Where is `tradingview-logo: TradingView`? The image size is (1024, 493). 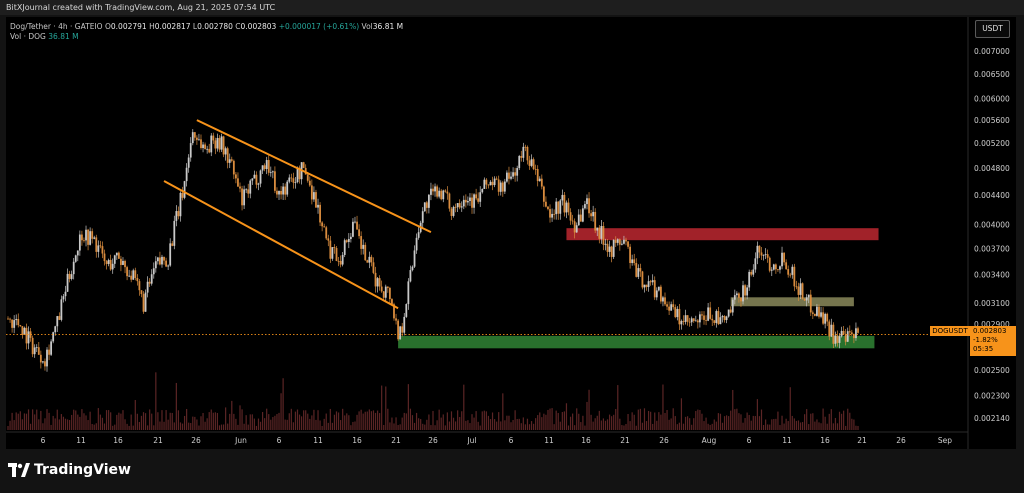
tradingview-logo: TradingView is located at coordinates (69, 470).